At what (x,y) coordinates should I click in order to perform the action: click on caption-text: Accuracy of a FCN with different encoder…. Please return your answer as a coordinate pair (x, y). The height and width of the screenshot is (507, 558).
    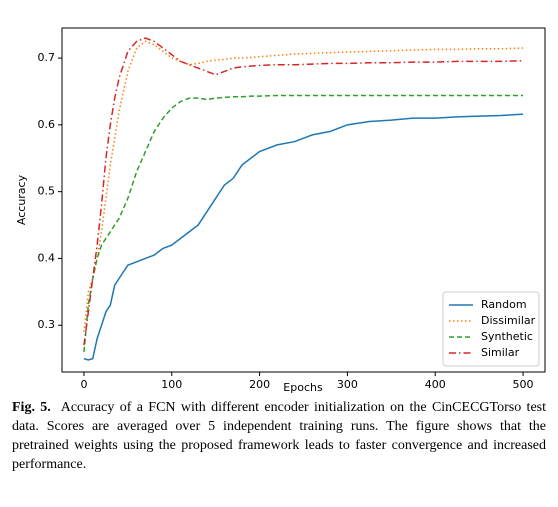
    Looking at the image, I should click on (279, 436).